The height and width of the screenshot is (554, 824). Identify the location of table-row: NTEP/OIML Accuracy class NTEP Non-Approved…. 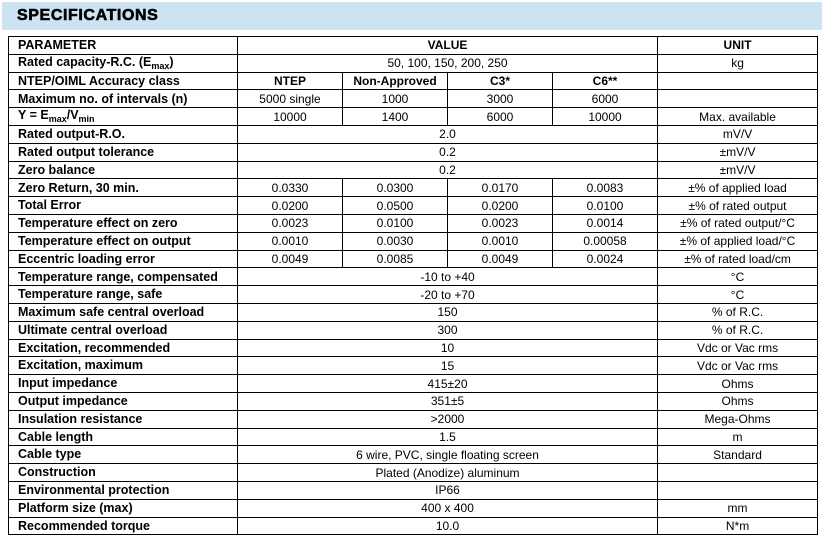
(413, 81).